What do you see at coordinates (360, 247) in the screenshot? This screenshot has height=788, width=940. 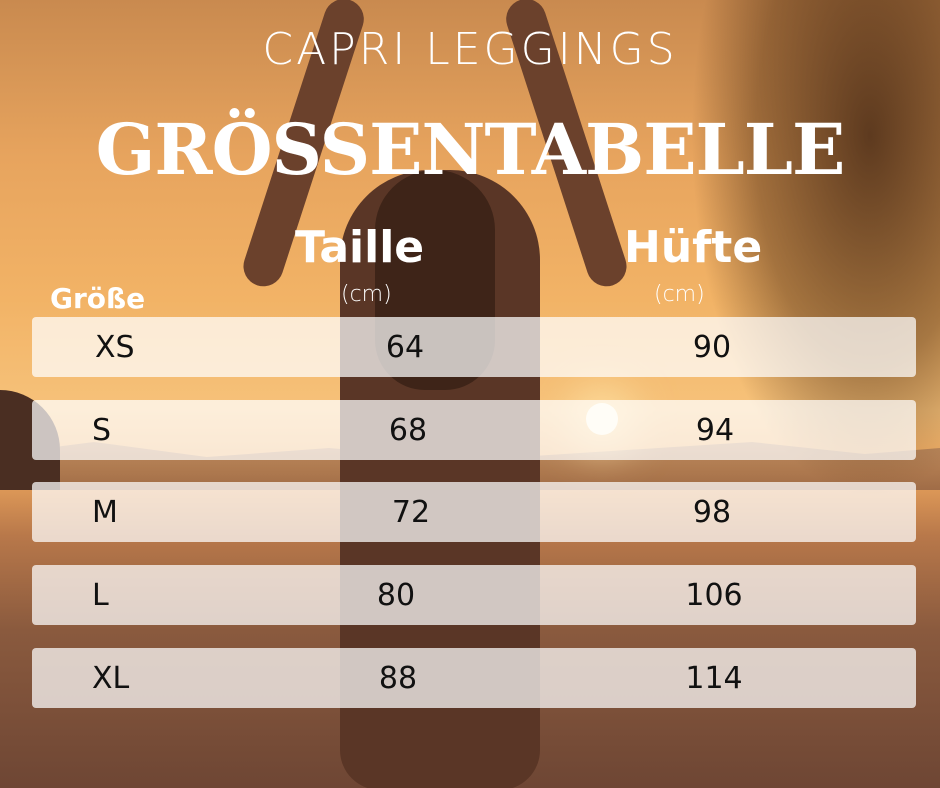 I see `column-header-waist: Taille` at bounding box center [360, 247].